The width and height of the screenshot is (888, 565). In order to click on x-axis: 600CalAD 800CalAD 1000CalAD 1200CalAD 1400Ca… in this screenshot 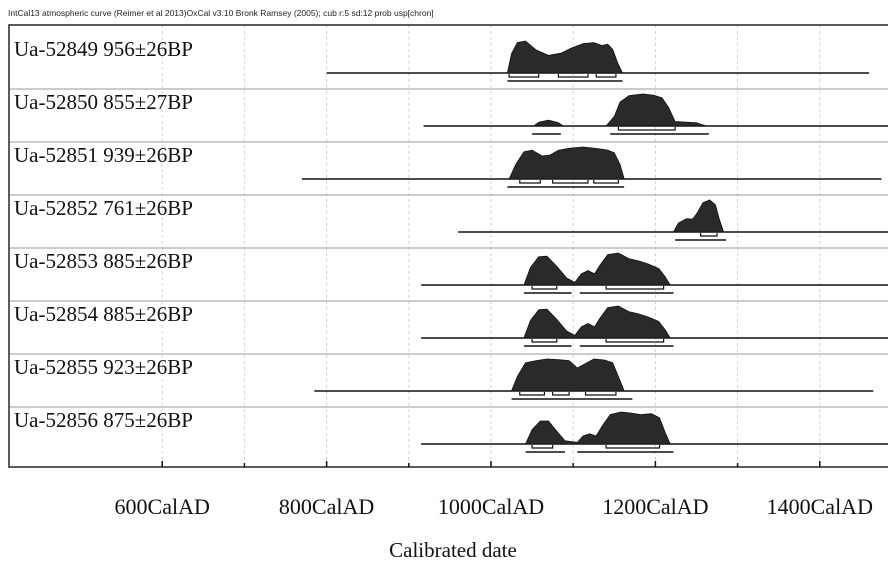, I will do `click(494, 490)`.